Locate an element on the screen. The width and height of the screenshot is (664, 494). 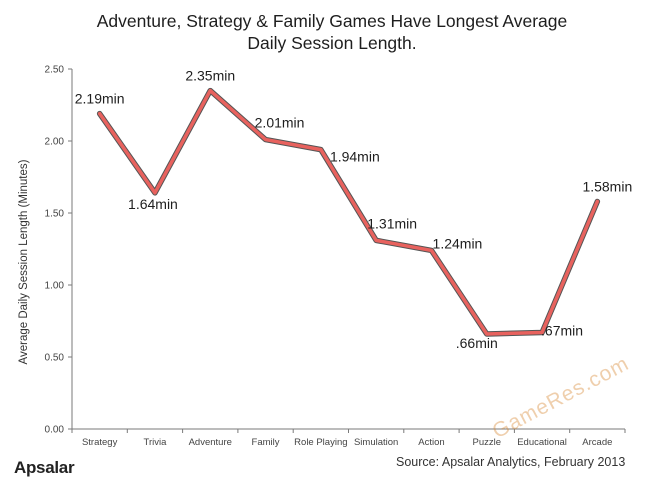
data-label: 1.64min is located at coordinates (153, 204).